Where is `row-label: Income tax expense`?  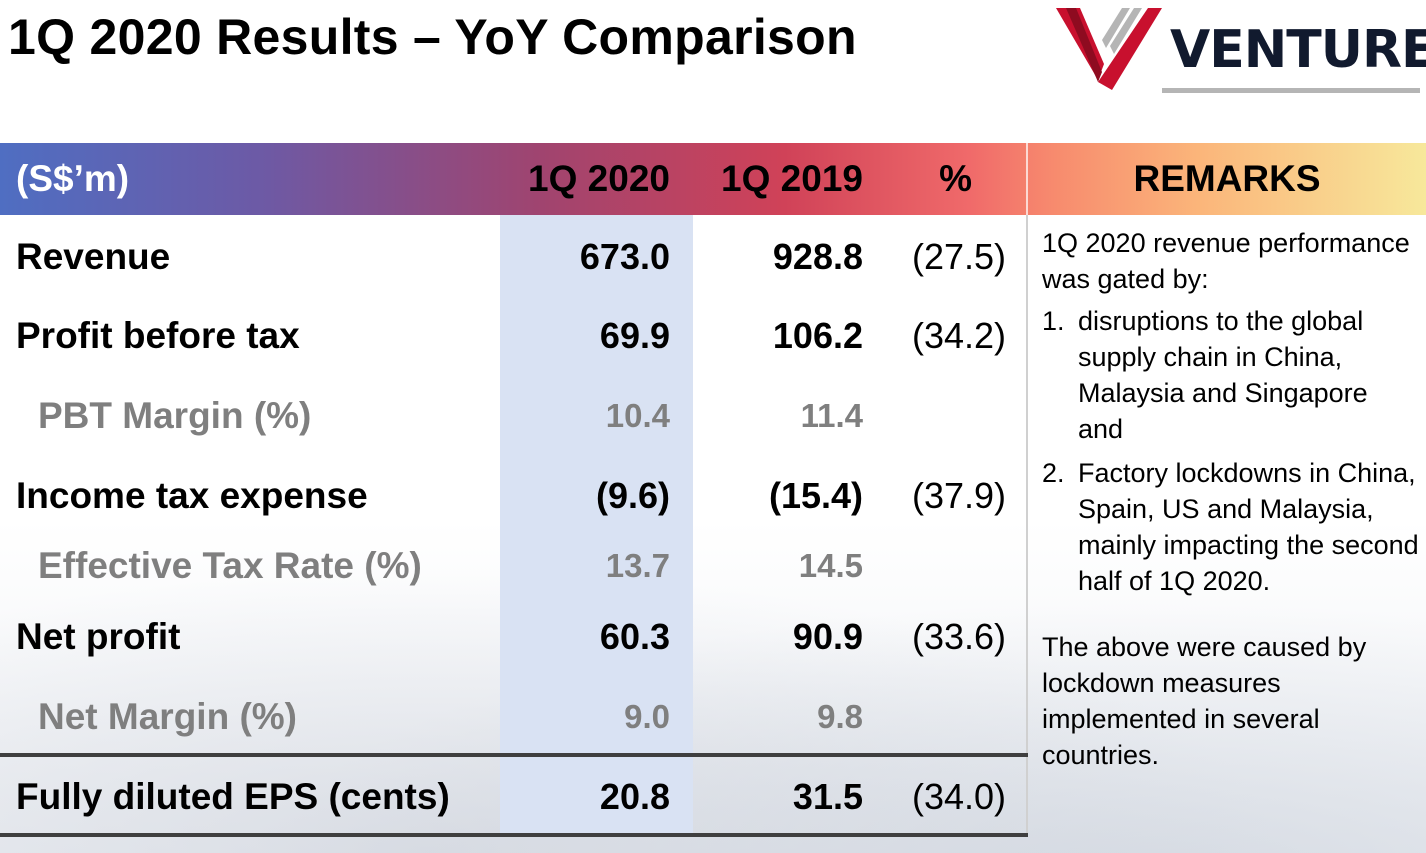 row-label: Income tax expense is located at coordinates (192, 495).